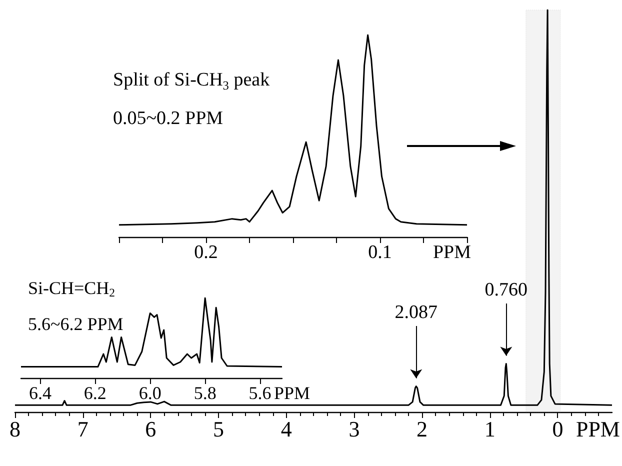 The width and height of the screenshot is (622, 466). I want to click on x-tick-label: 6.4, so click(40, 393).